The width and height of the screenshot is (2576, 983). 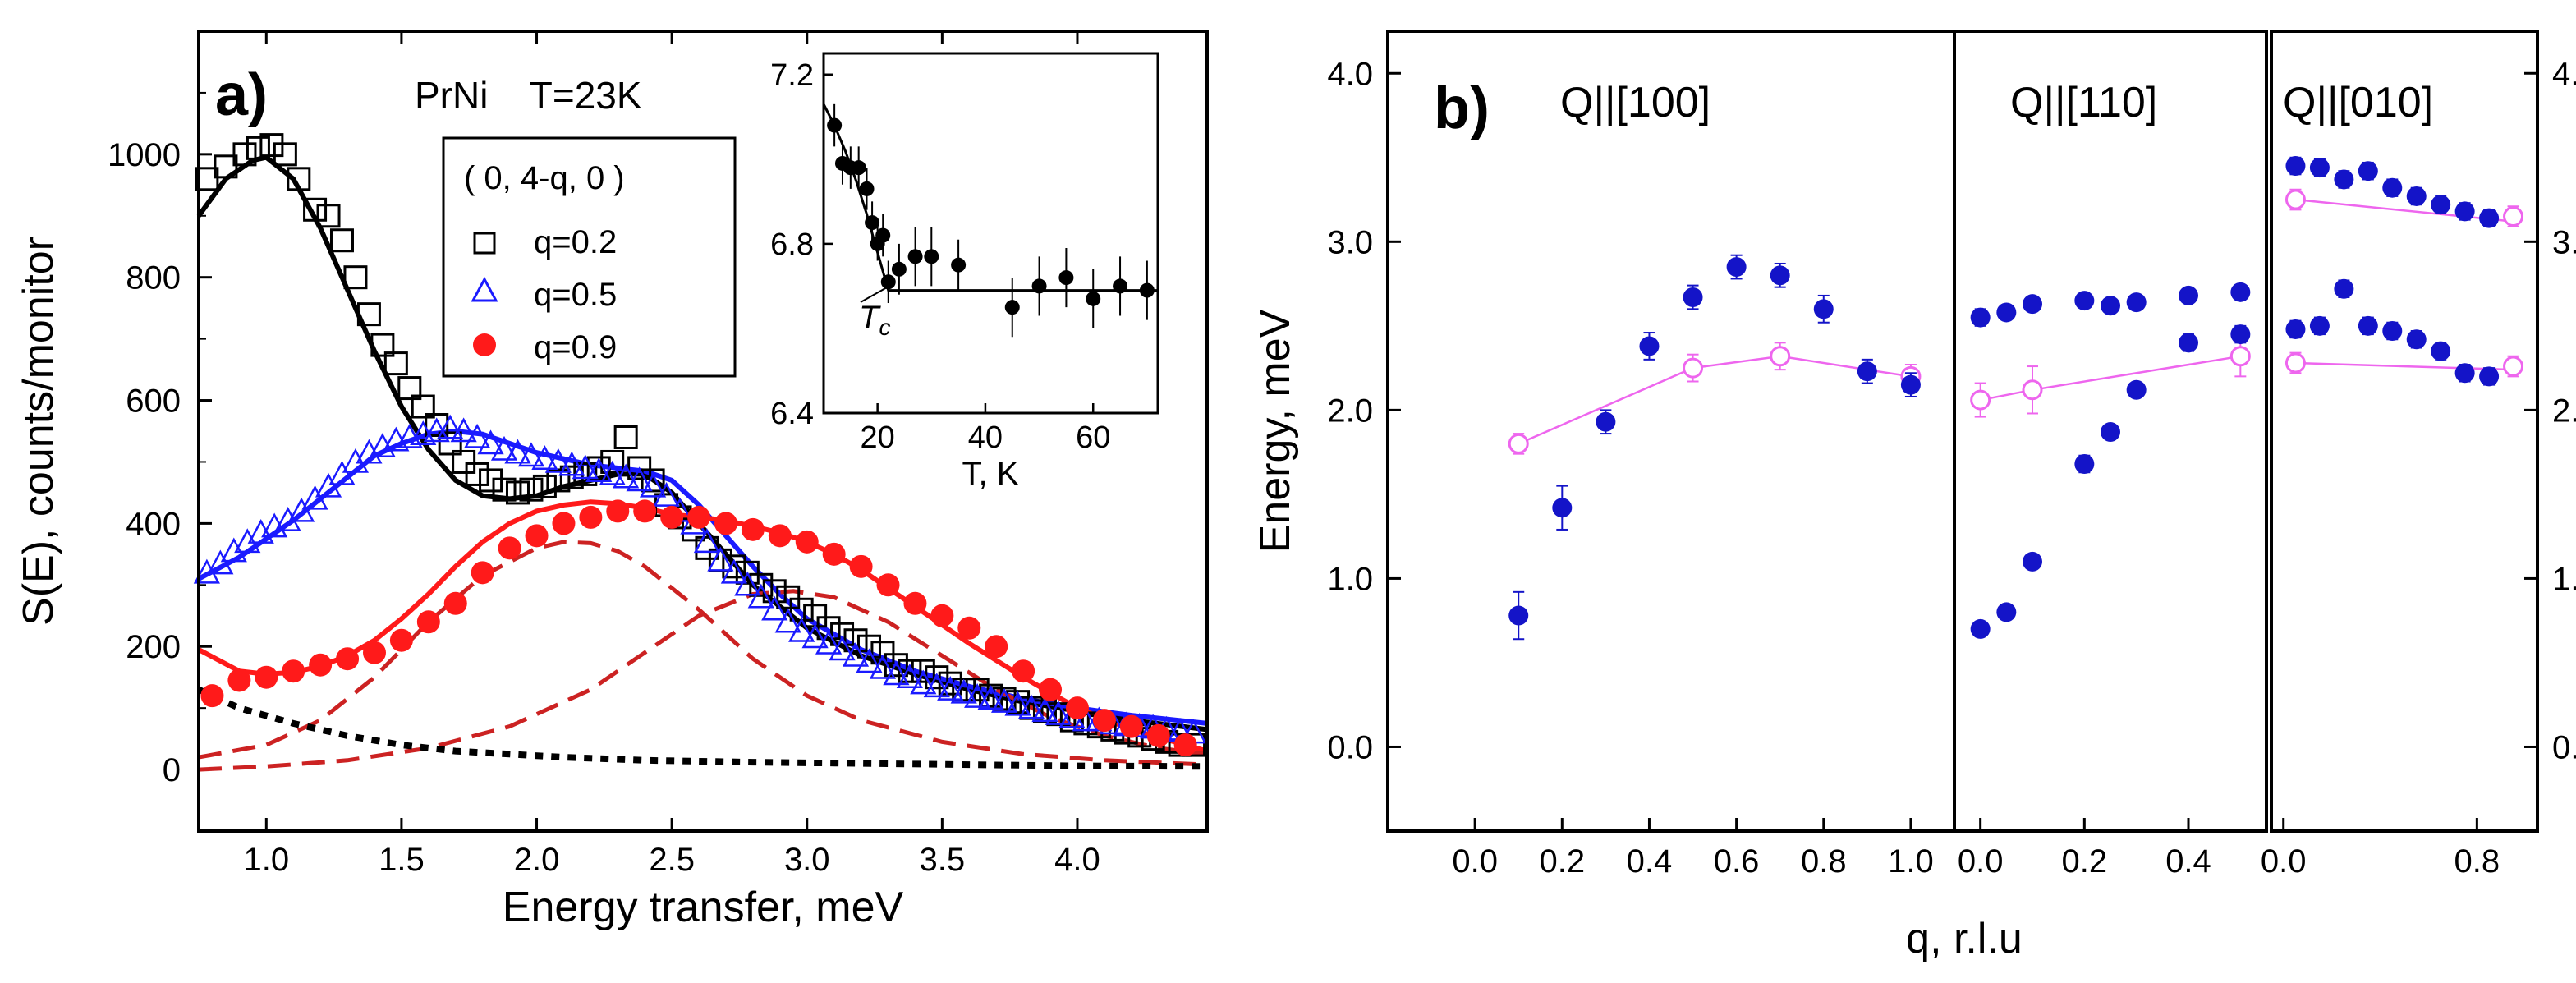 I want to click on panel-a-ylabel: S(E), counts/monitor, so click(x=38, y=432).